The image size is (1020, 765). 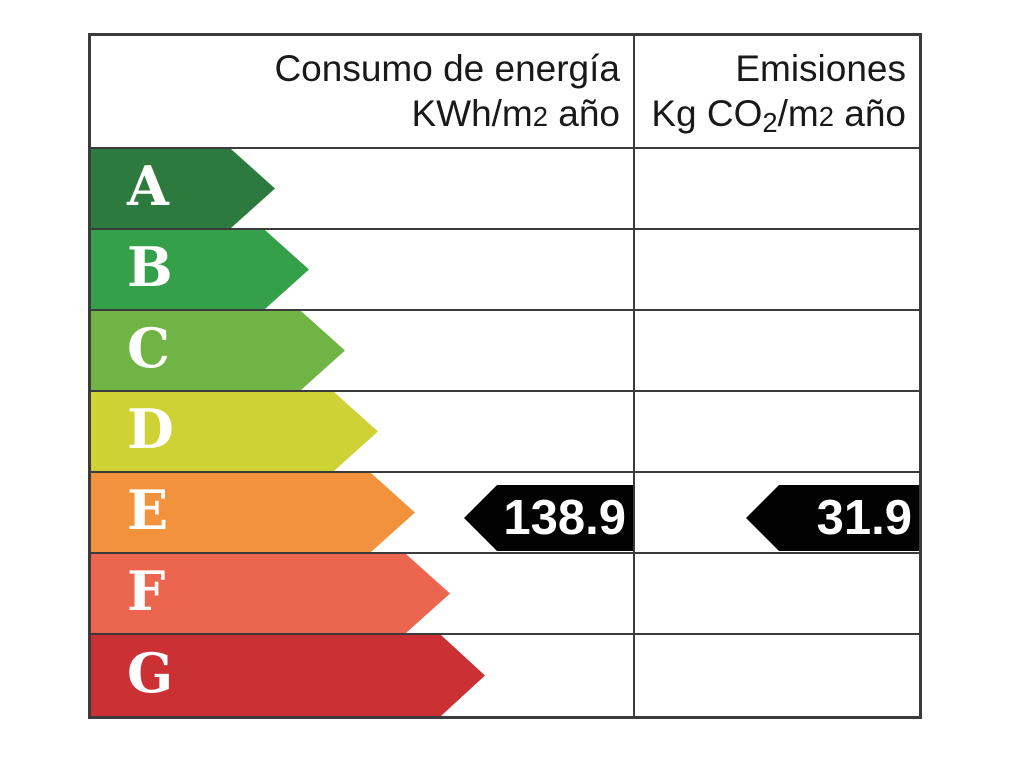 What do you see at coordinates (777, 431) in the screenshot?
I see `emissions-cell-d` at bounding box center [777, 431].